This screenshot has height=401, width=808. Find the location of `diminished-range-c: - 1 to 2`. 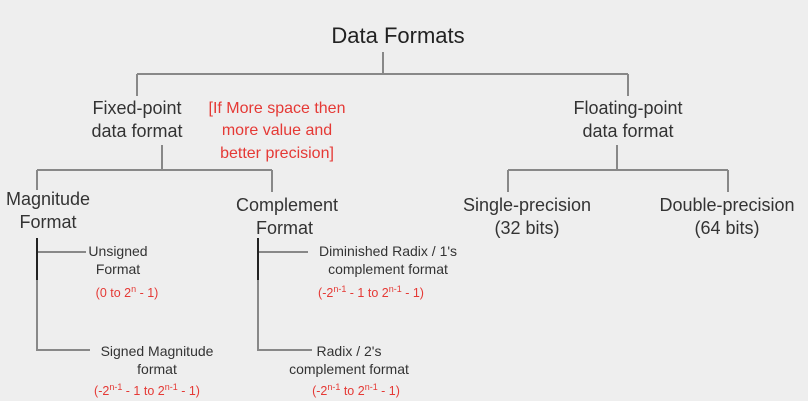

diminished-range-c: - 1 to 2 is located at coordinates (367, 293).